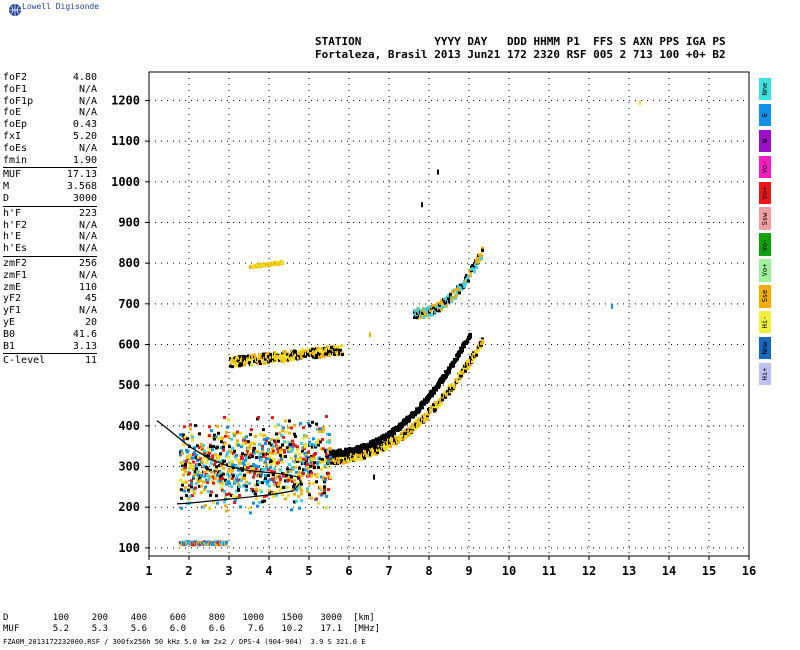 The image size is (800, 650). I want to click on legend-label: Hi-, so click(765, 322).